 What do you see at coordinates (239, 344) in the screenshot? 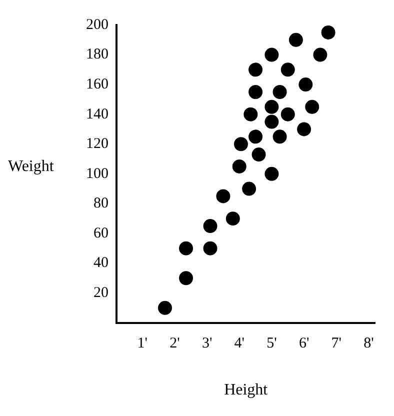
I see `x-tick-label: 4'` at bounding box center [239, 344].